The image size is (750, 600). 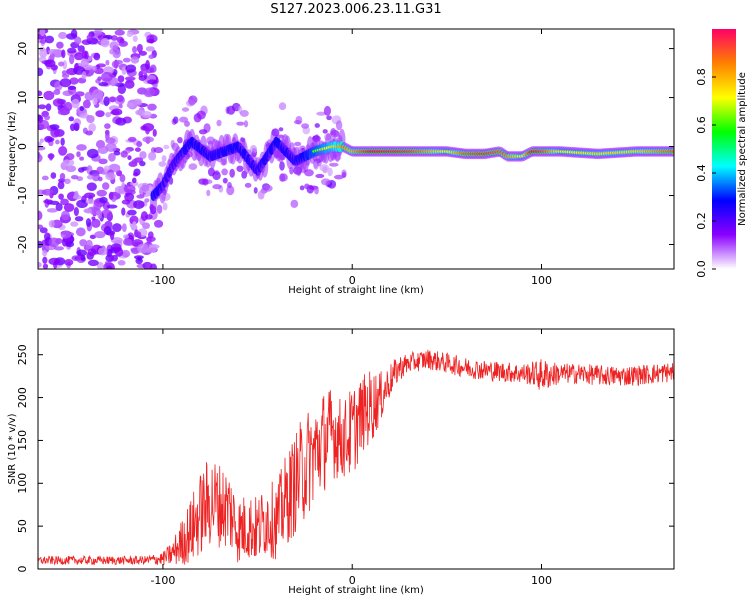 I want to click on y-tick-label: 20, so click(x=22, y=49).